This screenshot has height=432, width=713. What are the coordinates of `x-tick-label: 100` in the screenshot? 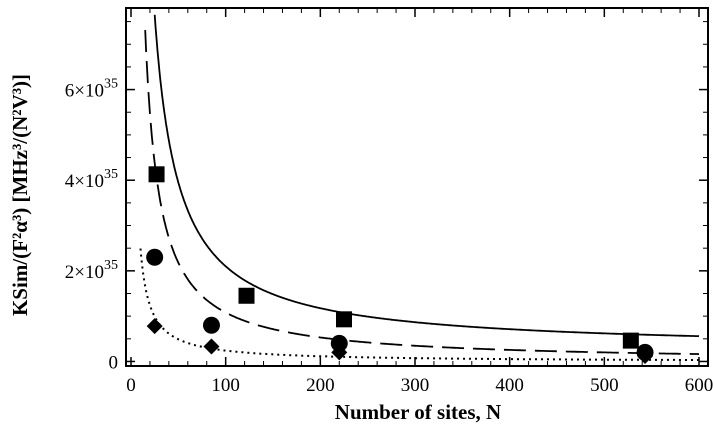 It's located at (225, 385).